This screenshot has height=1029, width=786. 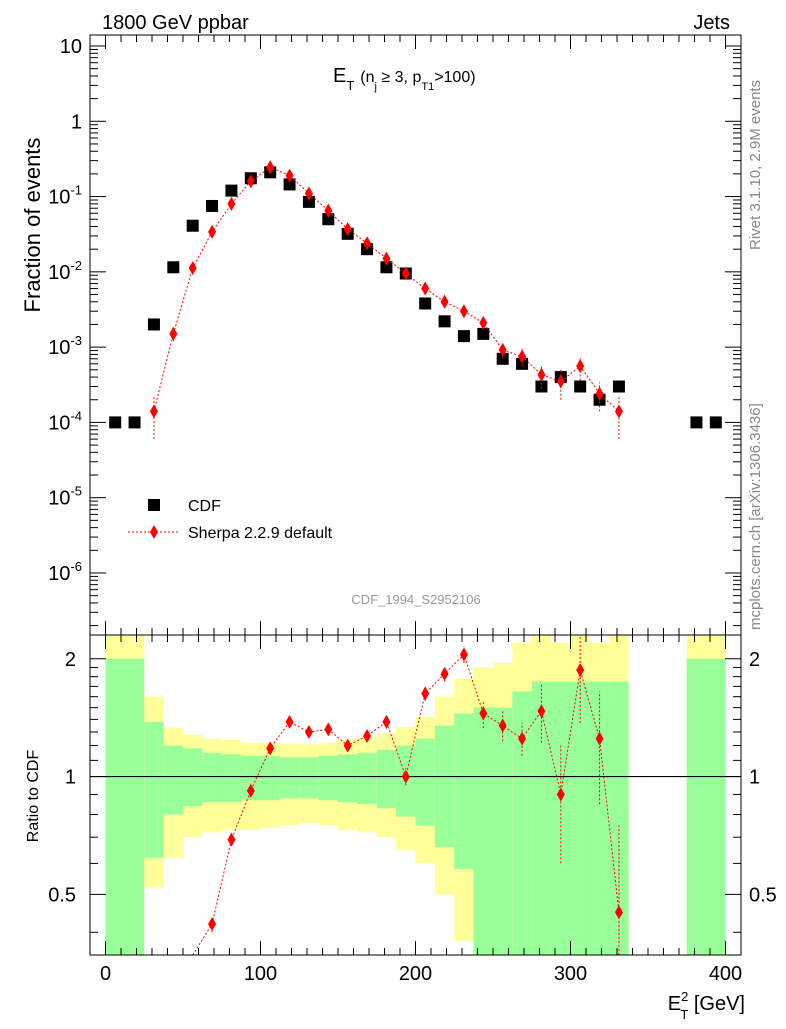 I want to click on legend-label-cdf: CDF, so click(x=204, y=506).